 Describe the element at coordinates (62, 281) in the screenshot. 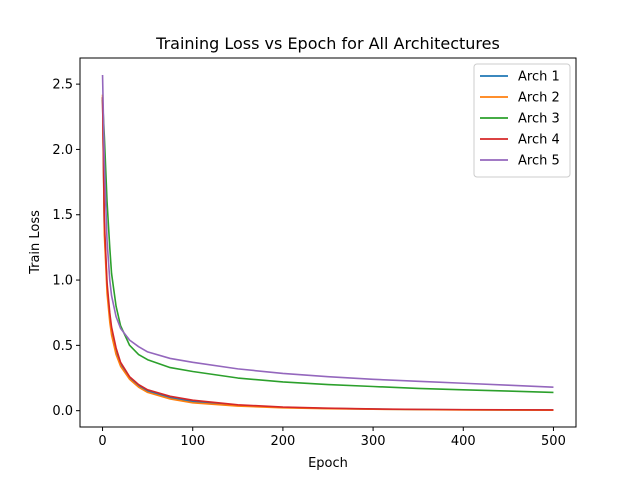

I see `y-tick-label: 1.0` at that location.